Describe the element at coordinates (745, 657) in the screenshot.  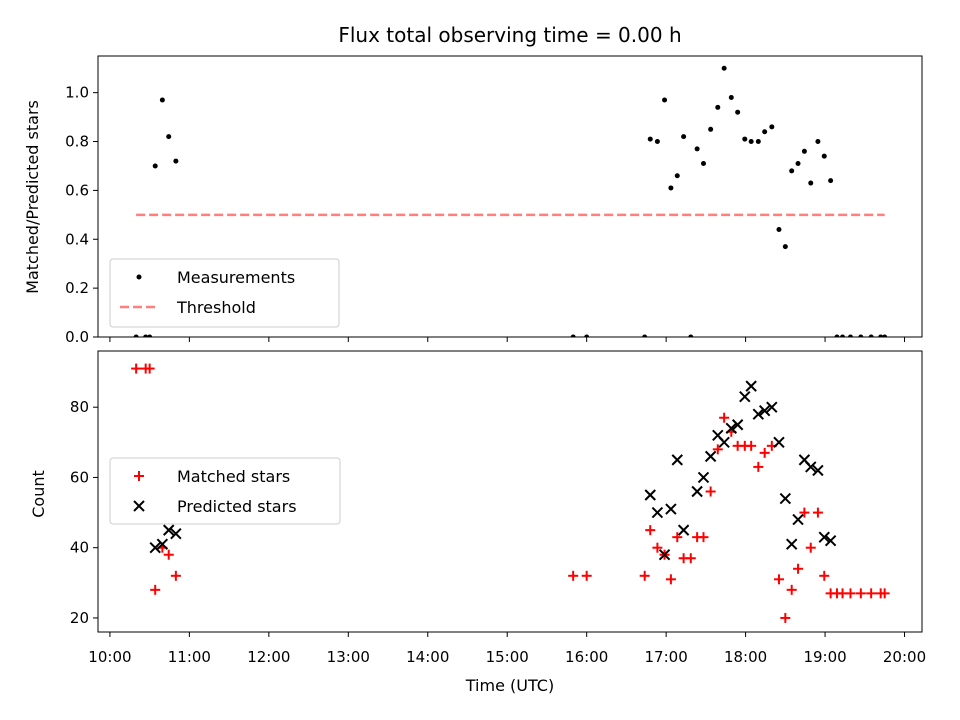
I see `x-tick-label: 18:00` at that location.